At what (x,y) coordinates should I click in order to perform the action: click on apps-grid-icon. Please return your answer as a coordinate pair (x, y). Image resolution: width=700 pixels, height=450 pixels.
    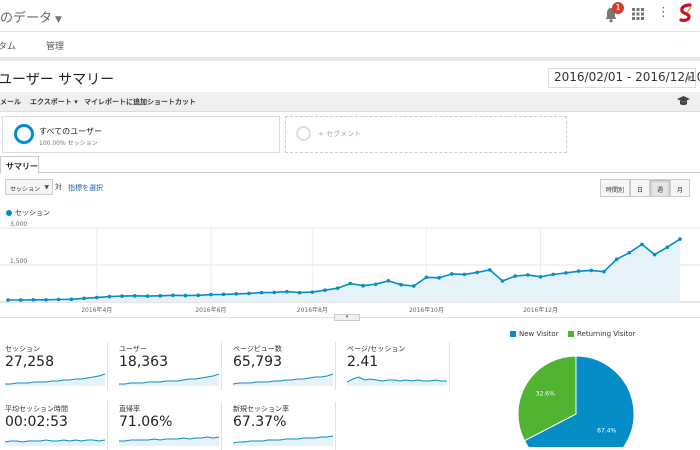
    Looking at the image, I should click on (638, 14).